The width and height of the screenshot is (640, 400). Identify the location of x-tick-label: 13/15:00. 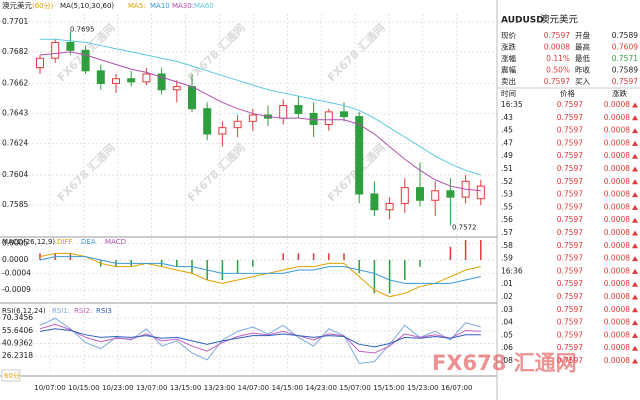
(185, 388).